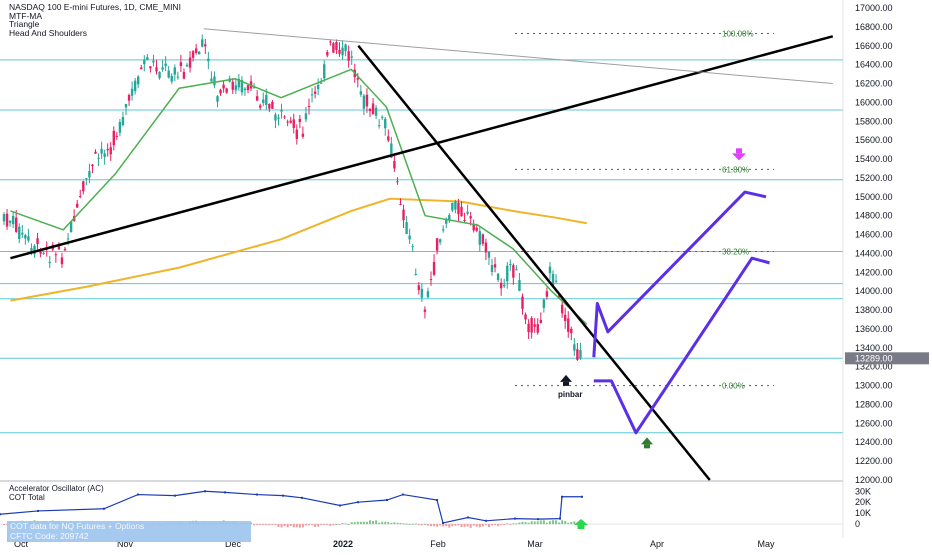 This screenshot has height=555, width=932. What do you see at coordinates (24, 24) in the screenshot?
I see `indicator-label-triangle: Triangle` at bounding box center [24, 24].